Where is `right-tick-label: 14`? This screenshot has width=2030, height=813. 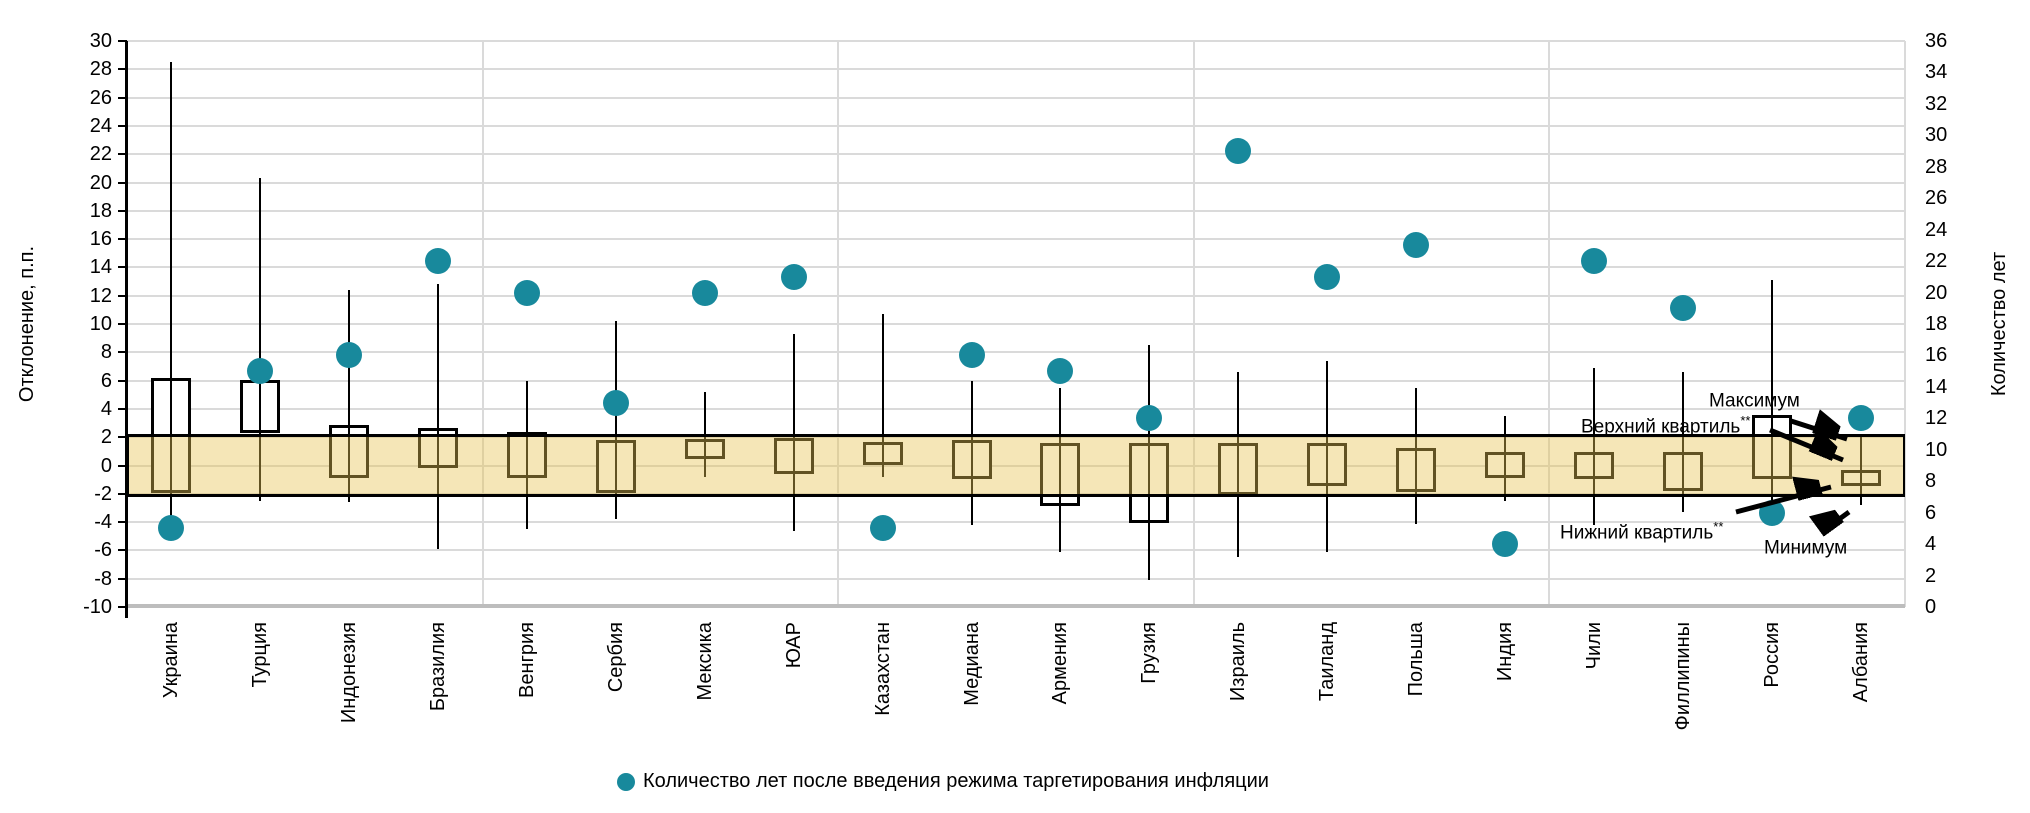
right-tick-label: 14 is located at coordinates (1936, 386).